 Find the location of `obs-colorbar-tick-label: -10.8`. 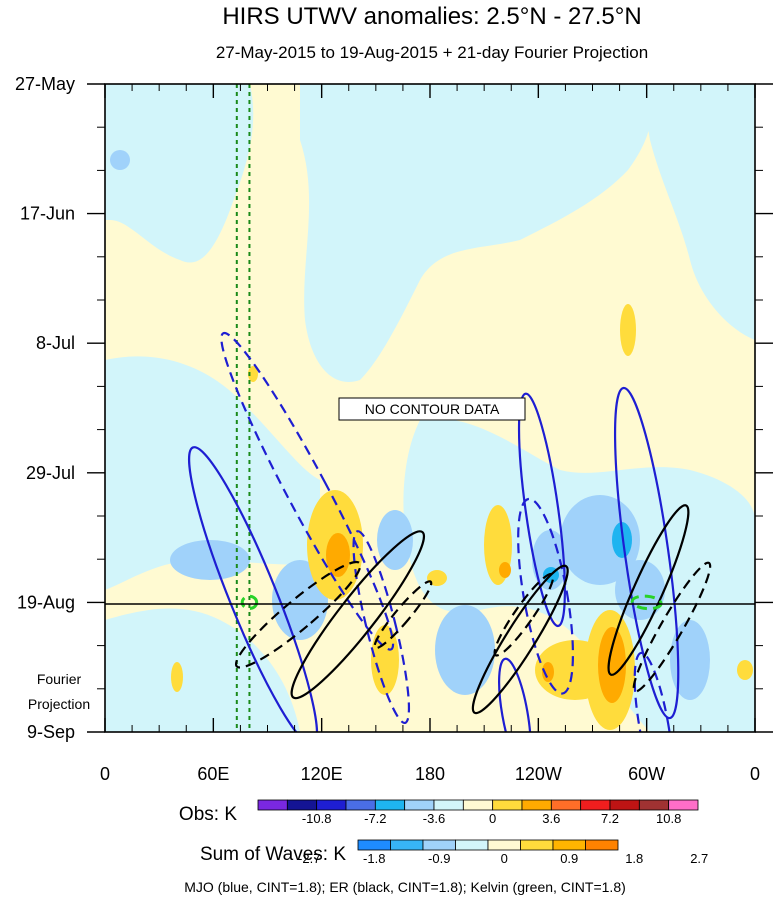

obs-colorbar-tick-label: -10.8 is located at coordinates (317, 818).